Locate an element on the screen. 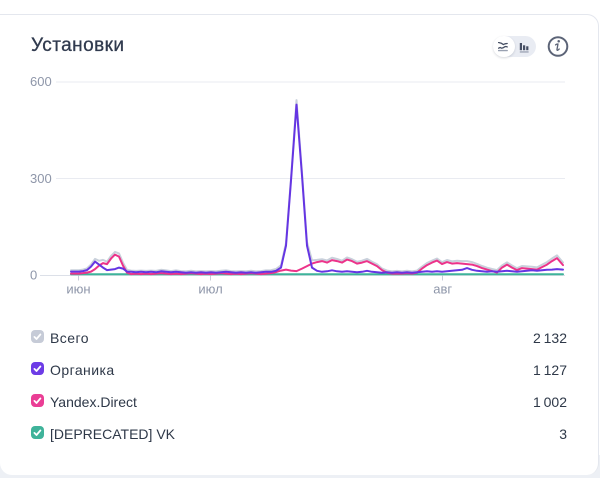 Image resolution: width=600 pixels, height=478 pixels. svg-text: 0 is located at coordinates (33, 275).